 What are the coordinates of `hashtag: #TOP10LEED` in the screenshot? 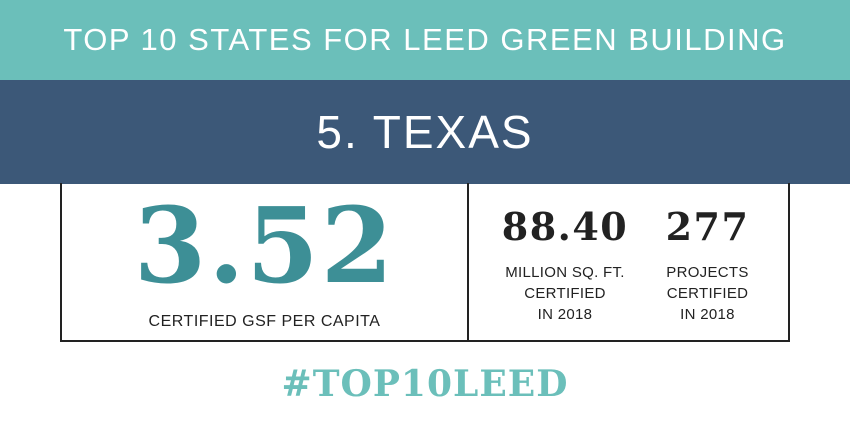 It's located at (425, 384).